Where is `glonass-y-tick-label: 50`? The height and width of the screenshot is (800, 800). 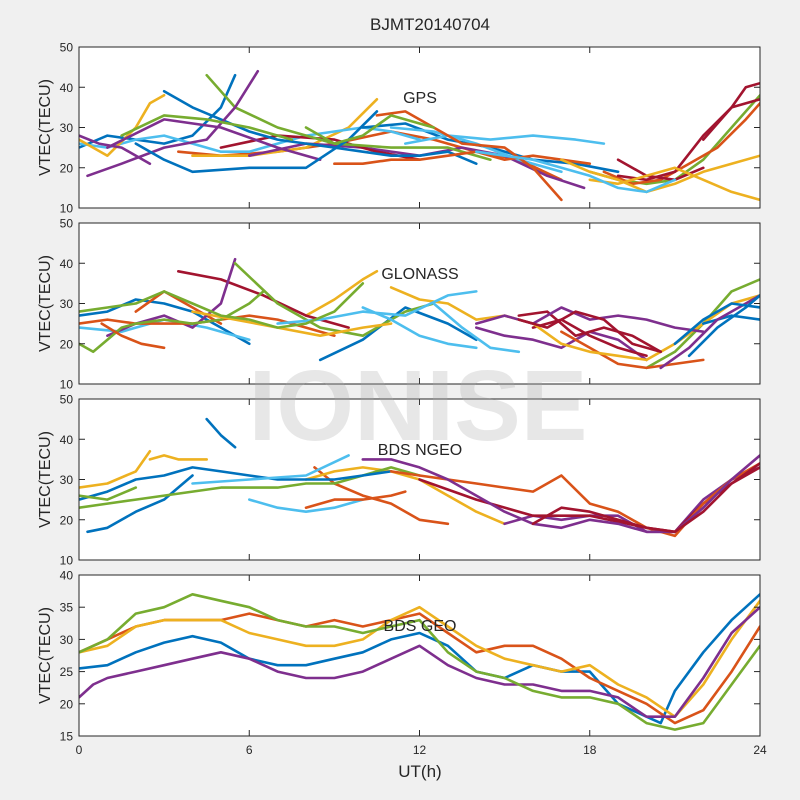 glonass-y-tick-label: 50 is located at coordinates (67, 224).